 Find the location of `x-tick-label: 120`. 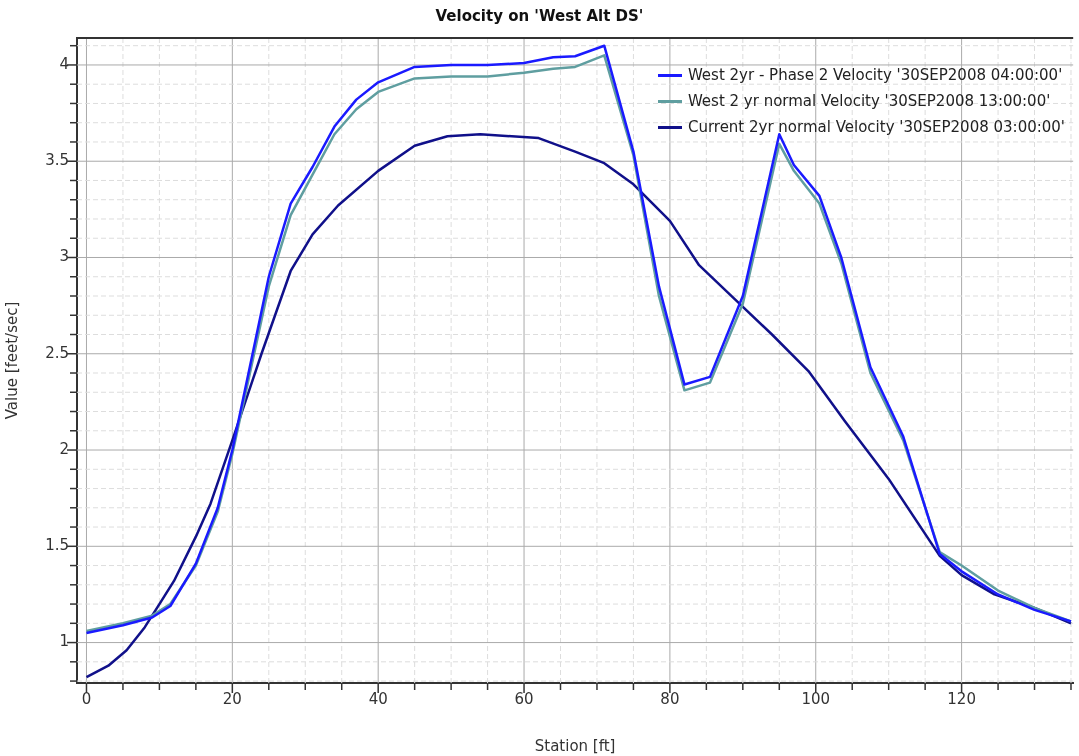

x-tick-label: 120 is located at coordinates (961, 698).